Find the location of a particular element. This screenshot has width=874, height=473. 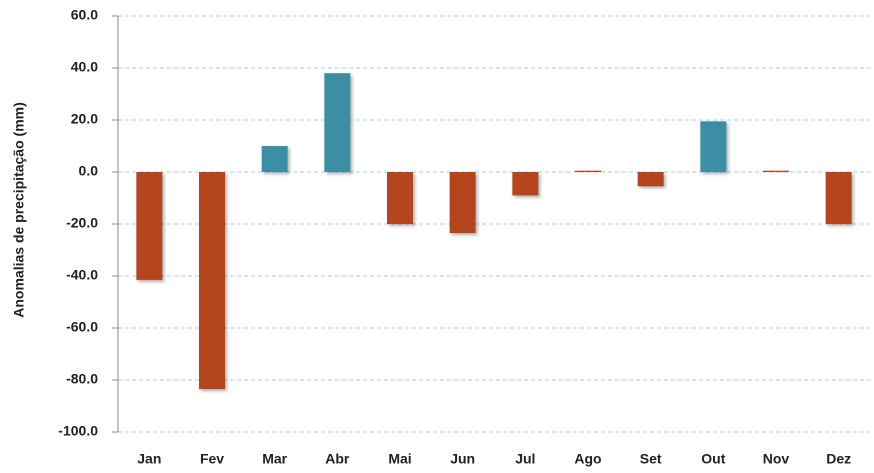

x-tick-label: Fev is located at coordinates (212, 459).